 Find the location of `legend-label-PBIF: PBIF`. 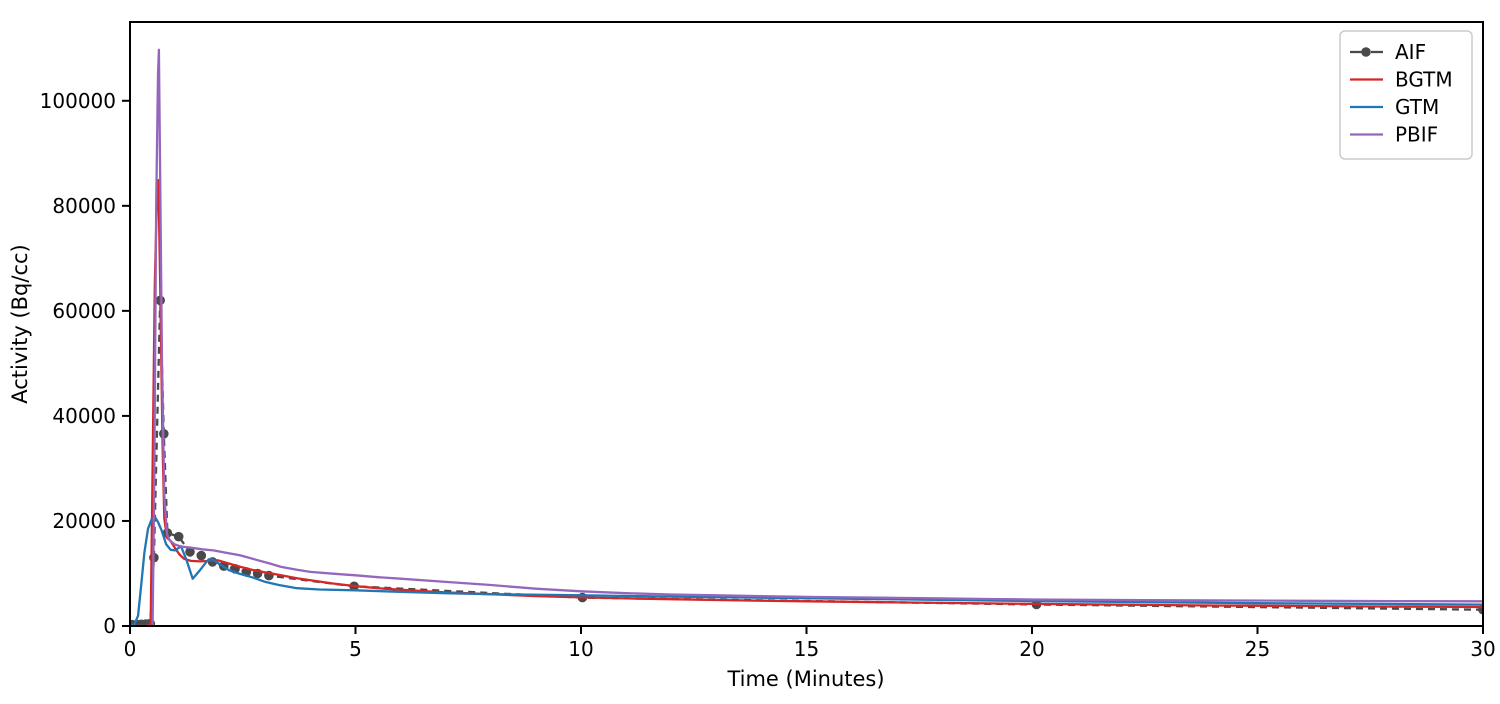

legend-label-PBIF: PBIF is located at coordinates (1416, 135).